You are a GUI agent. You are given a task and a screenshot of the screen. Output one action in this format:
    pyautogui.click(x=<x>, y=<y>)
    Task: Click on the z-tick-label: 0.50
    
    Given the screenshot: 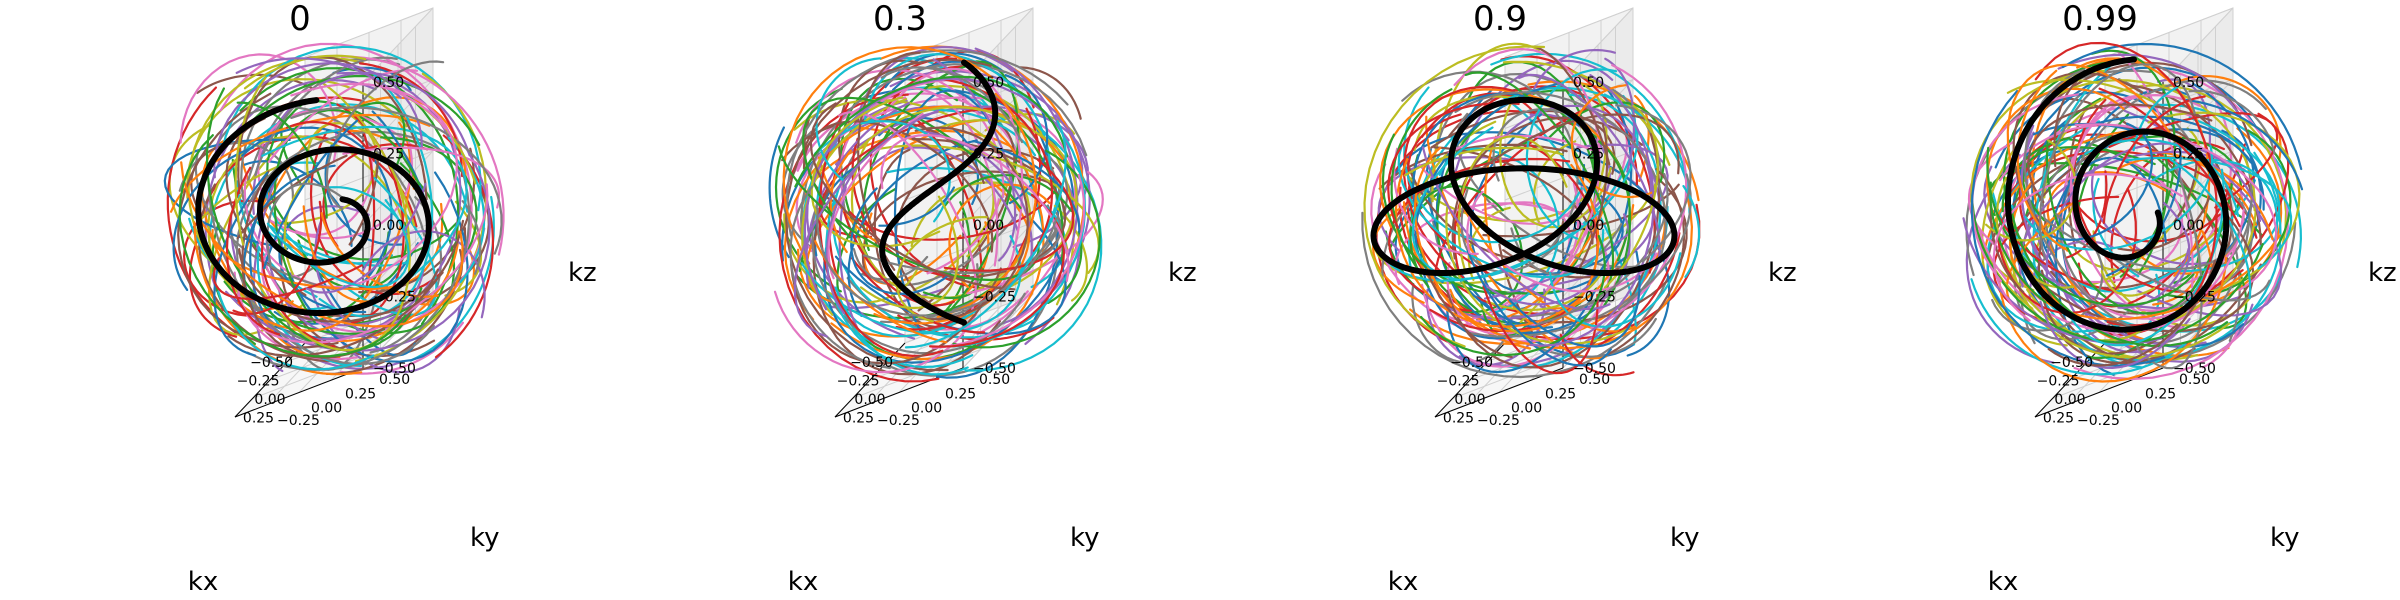 What is the action you would take?
    pyautogui.click(x=1588, y=83)
    